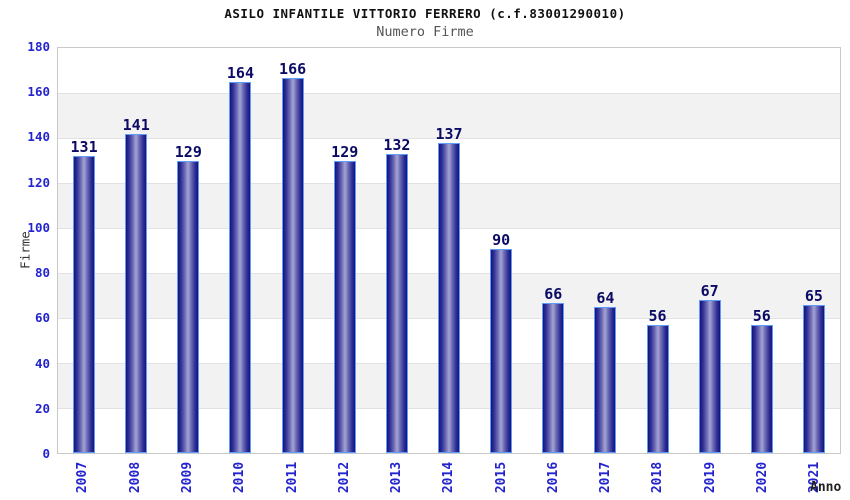 This screenshot has height=500, width=850. I want to click on chart-subtitle: Numero Firme, so click(425, 32).